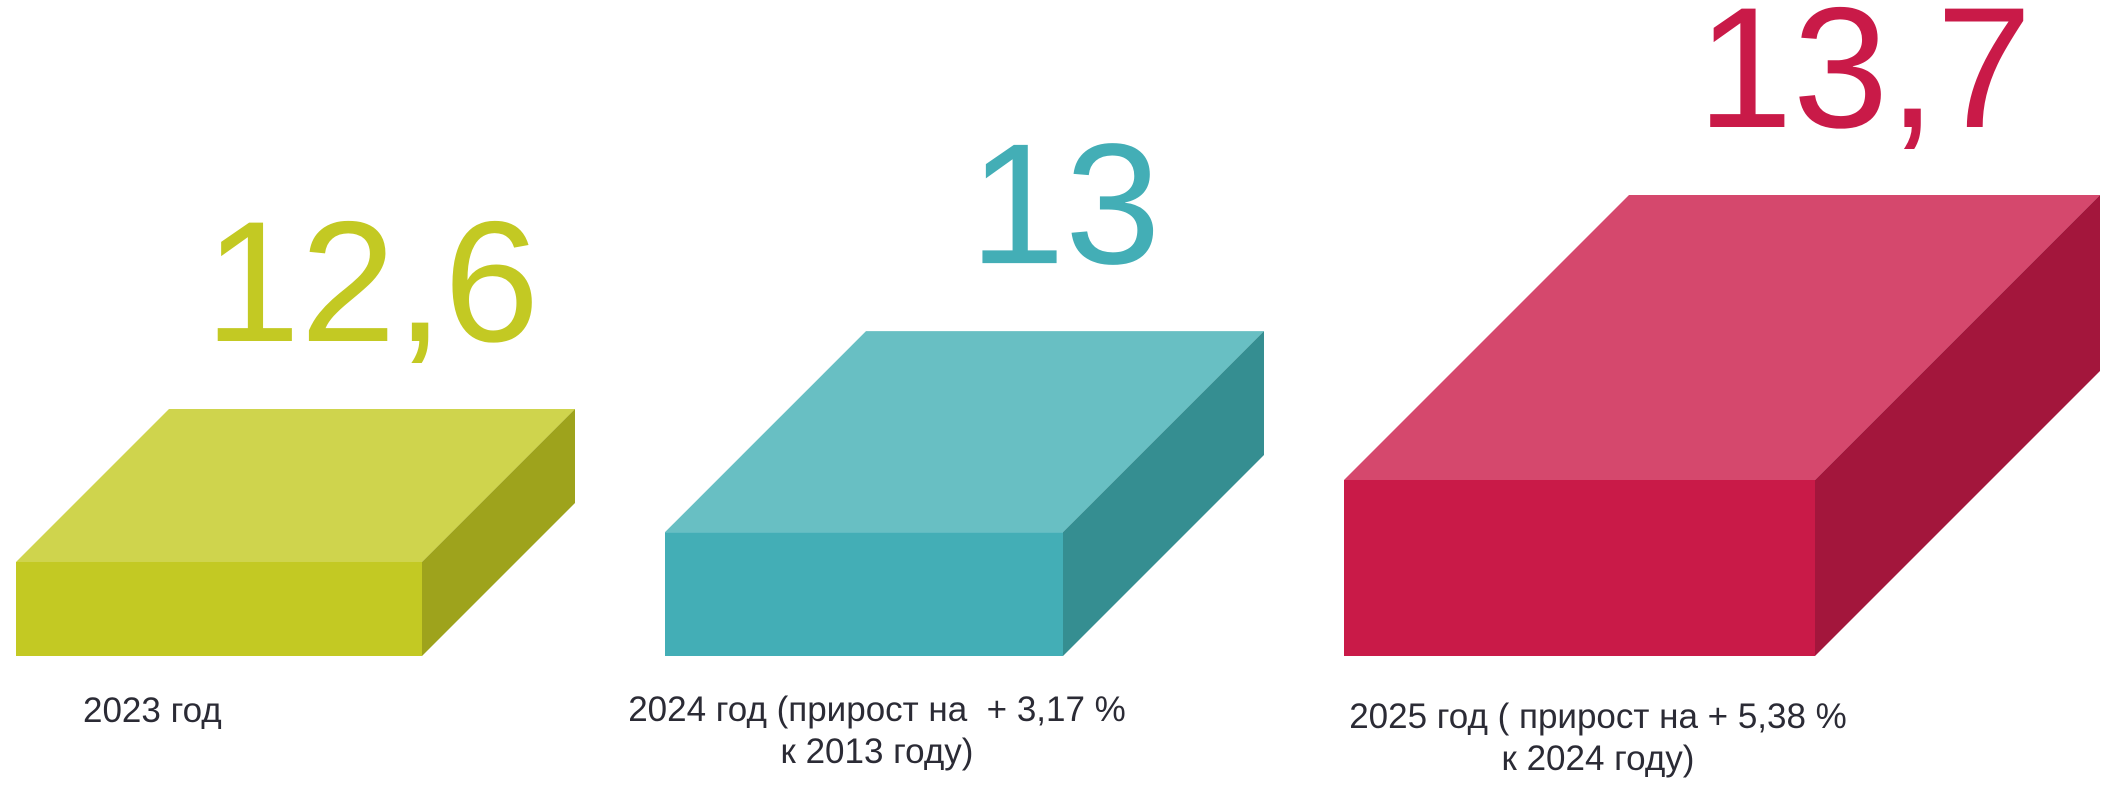  What do you see at coordinates (1598, 758) in the screenshot?
I see `category-label: к 2024 году)` at bounding box center [1598, 758].